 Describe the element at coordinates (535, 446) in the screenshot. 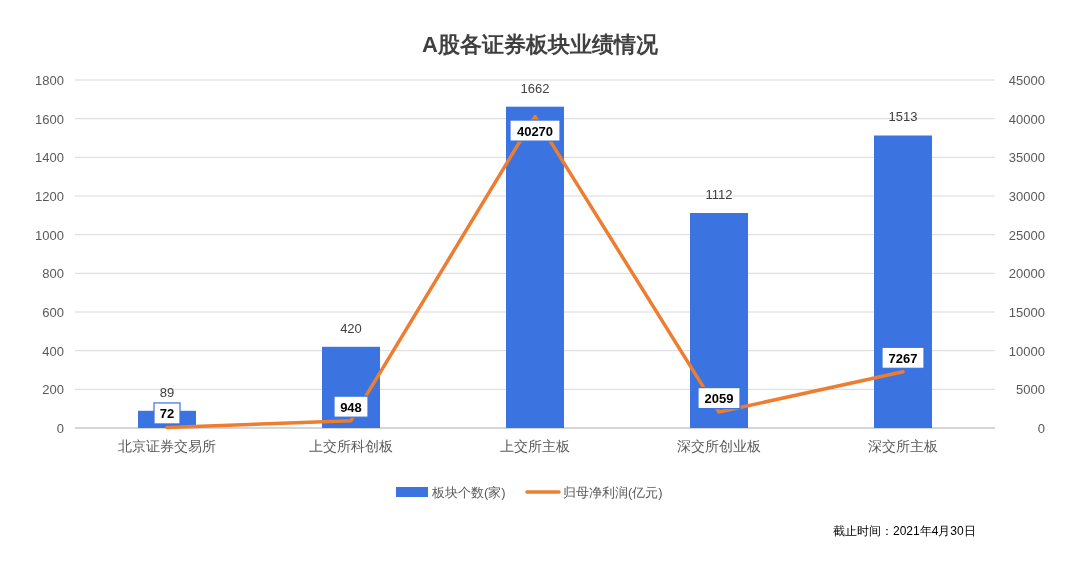

I see `x-tick-label: 上交所主板` at that location.